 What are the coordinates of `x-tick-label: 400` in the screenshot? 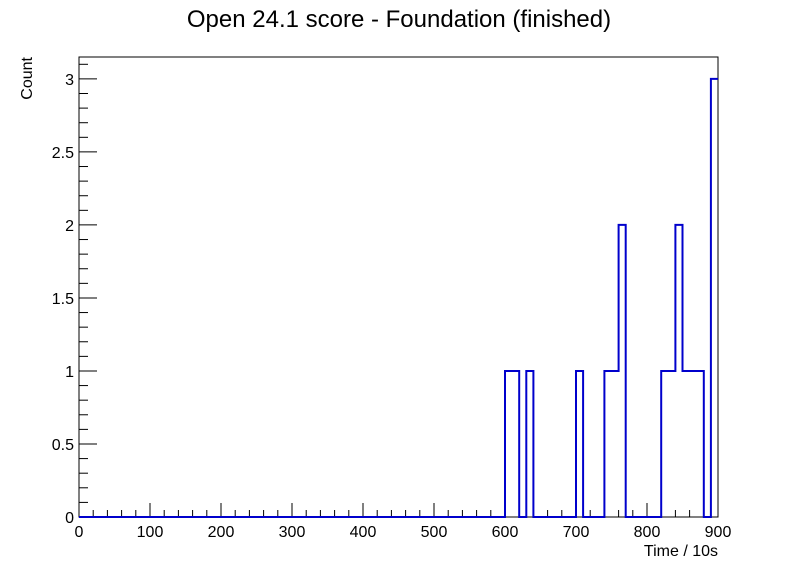 It's located at (363, 532).